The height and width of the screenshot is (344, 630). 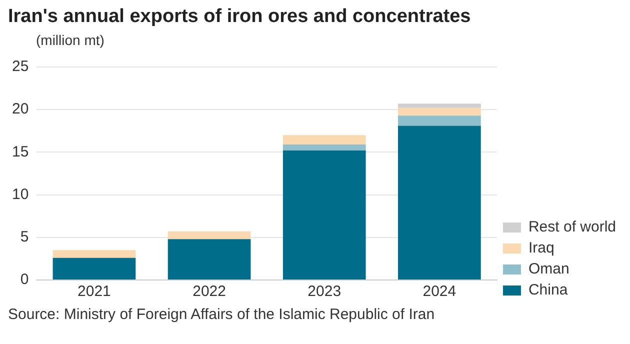 What do you see at coordinates (548, 290) in the screenshot?
I see `legend-label: China` at bounding box center [548, 290].